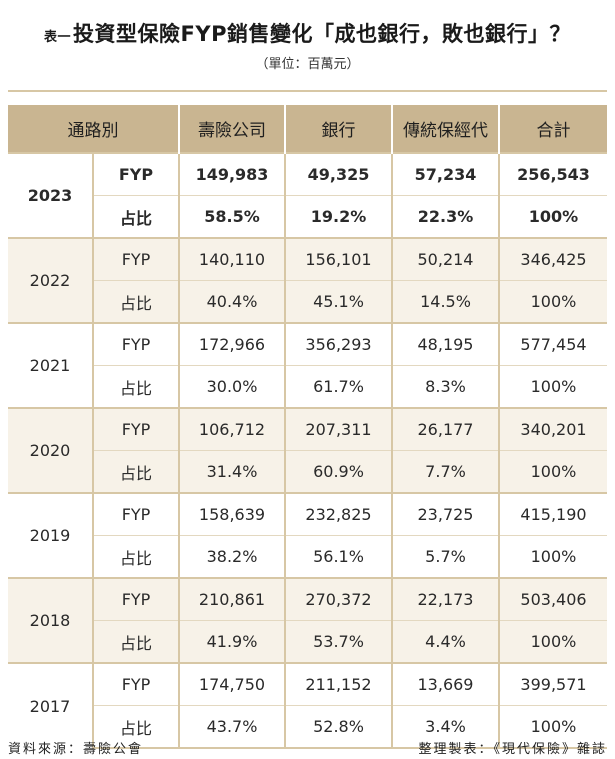 The image size is (615, 759). Describe the element at coordinates (338, 556) in the screenshot. I see `share-value-cell: 56.1%` at that location.